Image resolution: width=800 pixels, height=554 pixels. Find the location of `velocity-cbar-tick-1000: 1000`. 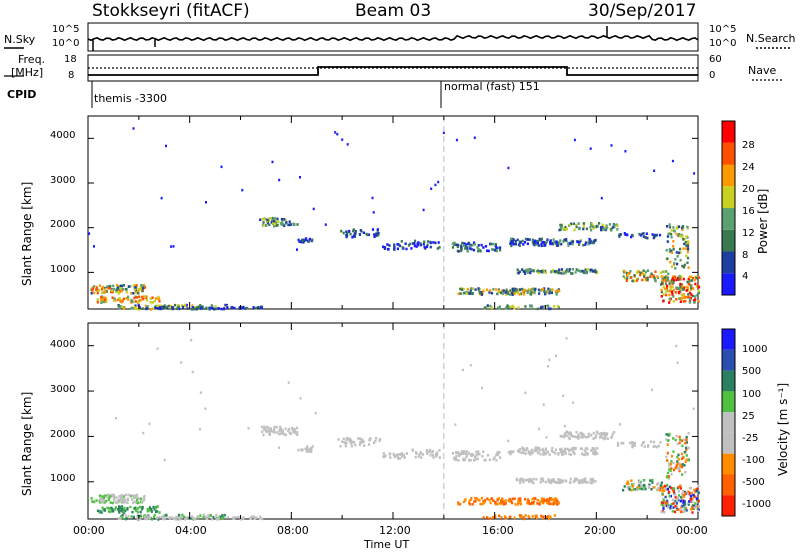

velocity-cbar-tick-1000: 1000 is located at coordinates (755, 349).